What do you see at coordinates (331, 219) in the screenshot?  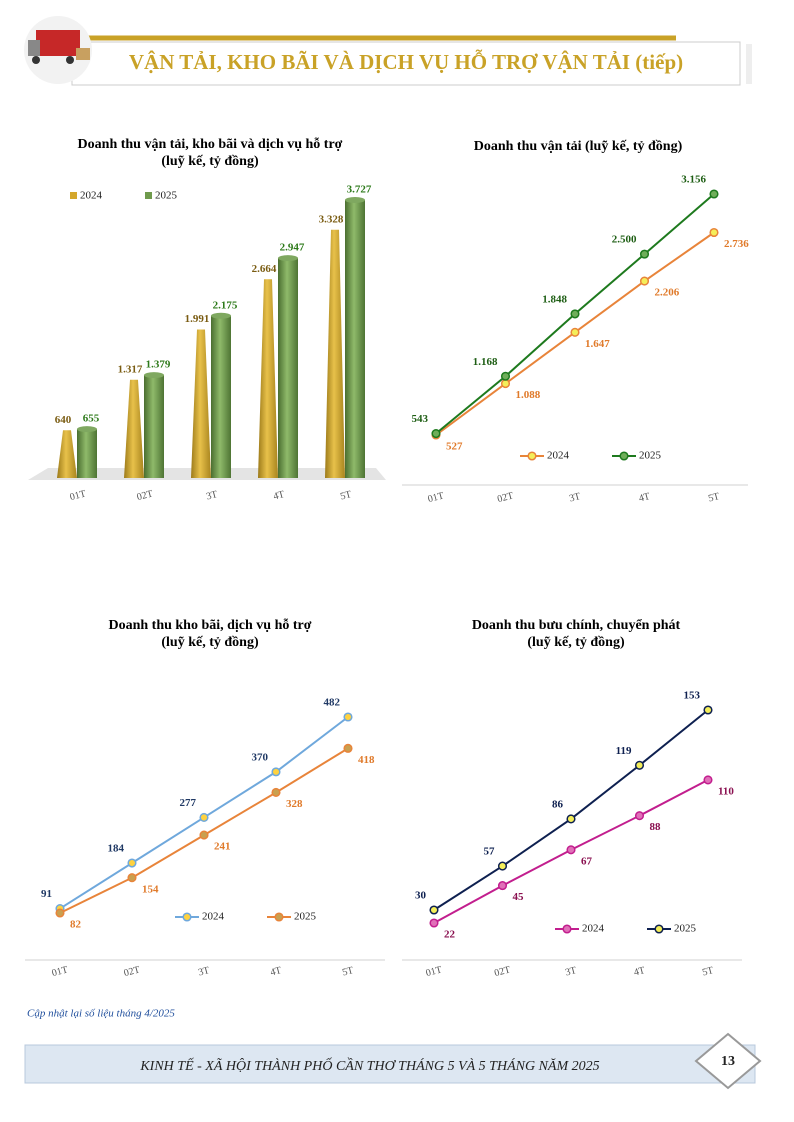 I see `value-label: 3.328` at bounding box center [331, 219].